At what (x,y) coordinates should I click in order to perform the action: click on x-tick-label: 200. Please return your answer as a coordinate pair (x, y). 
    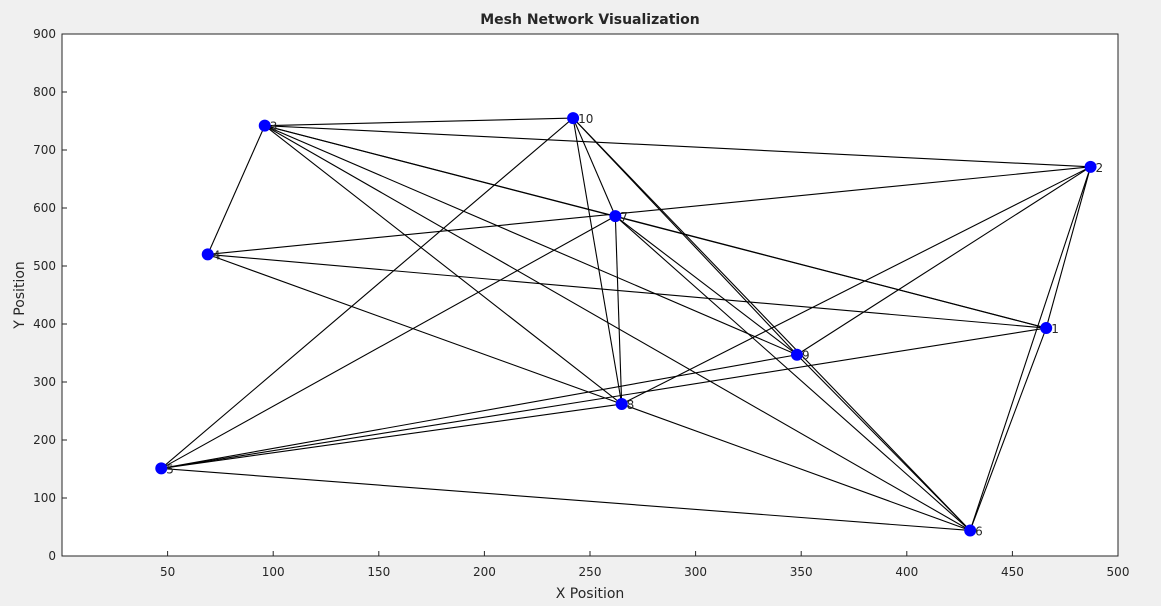
    Looking at the image, I should click on (484, 572).